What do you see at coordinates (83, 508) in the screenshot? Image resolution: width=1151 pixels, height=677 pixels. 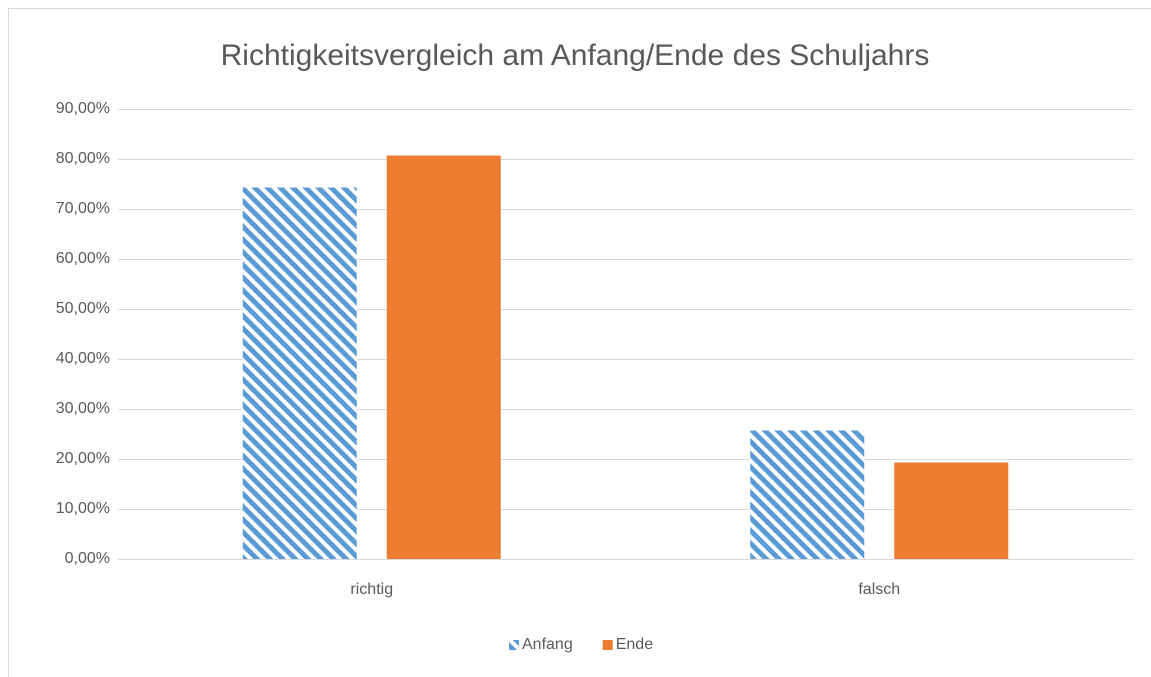 I see `y-tick-label: 10,00%` at bounding box center [83, 508].